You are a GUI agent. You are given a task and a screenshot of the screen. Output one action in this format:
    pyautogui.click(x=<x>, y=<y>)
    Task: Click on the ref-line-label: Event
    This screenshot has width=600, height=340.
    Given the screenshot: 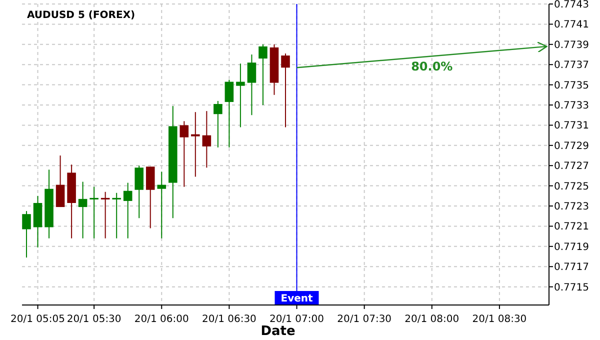 What is the action you would take?
    pyautogui.click(x=296, y=299)
    